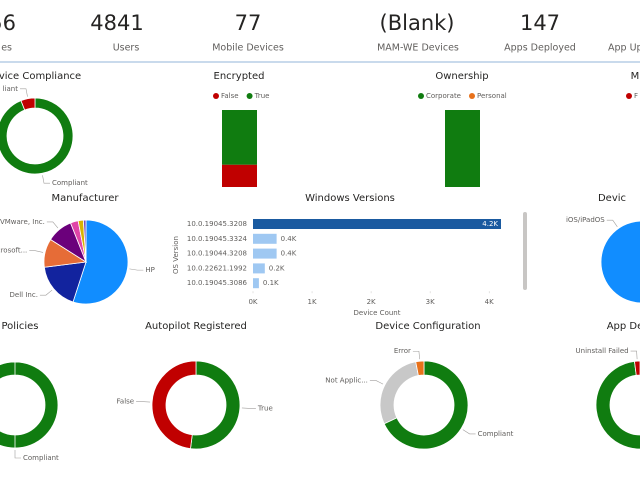 This screenshot has width=640, height=480. I want to click on chart-title: Autopilot Registered, so click(196, 326).